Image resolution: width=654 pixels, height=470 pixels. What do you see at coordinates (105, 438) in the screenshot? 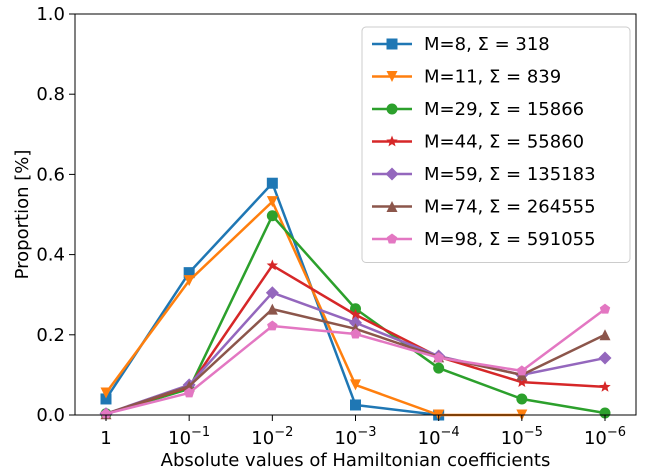
I see `x-tick-label: 1` at bounding box center [105, 438].